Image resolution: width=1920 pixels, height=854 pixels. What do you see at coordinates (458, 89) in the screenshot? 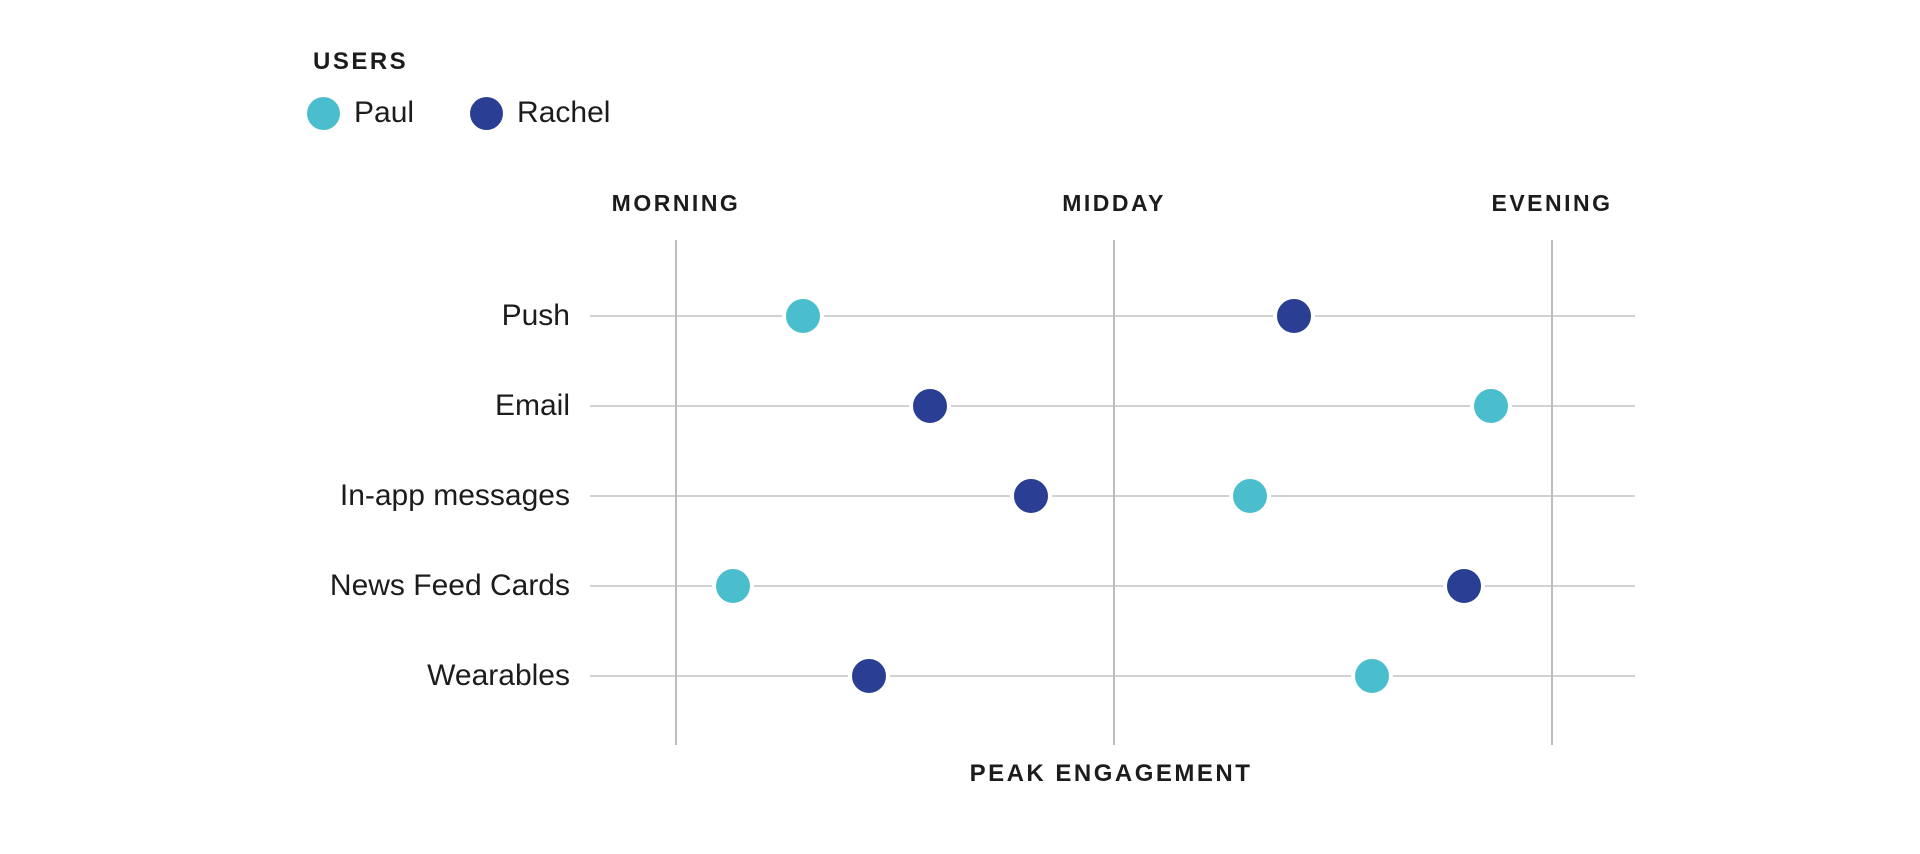
I see `chart-legend: USERS Paul Rachel` at bounding box center [458, 89].